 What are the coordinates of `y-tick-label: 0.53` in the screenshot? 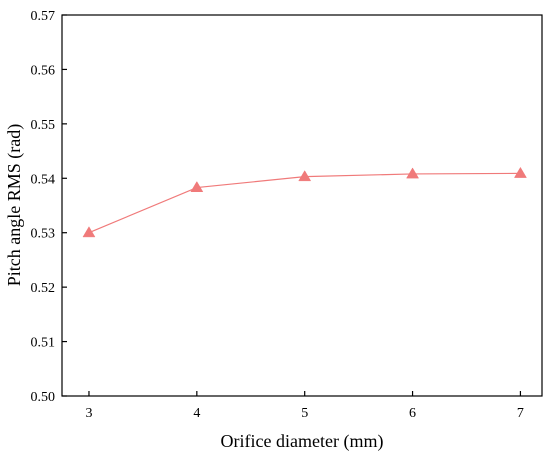 It's located at (43, 234).